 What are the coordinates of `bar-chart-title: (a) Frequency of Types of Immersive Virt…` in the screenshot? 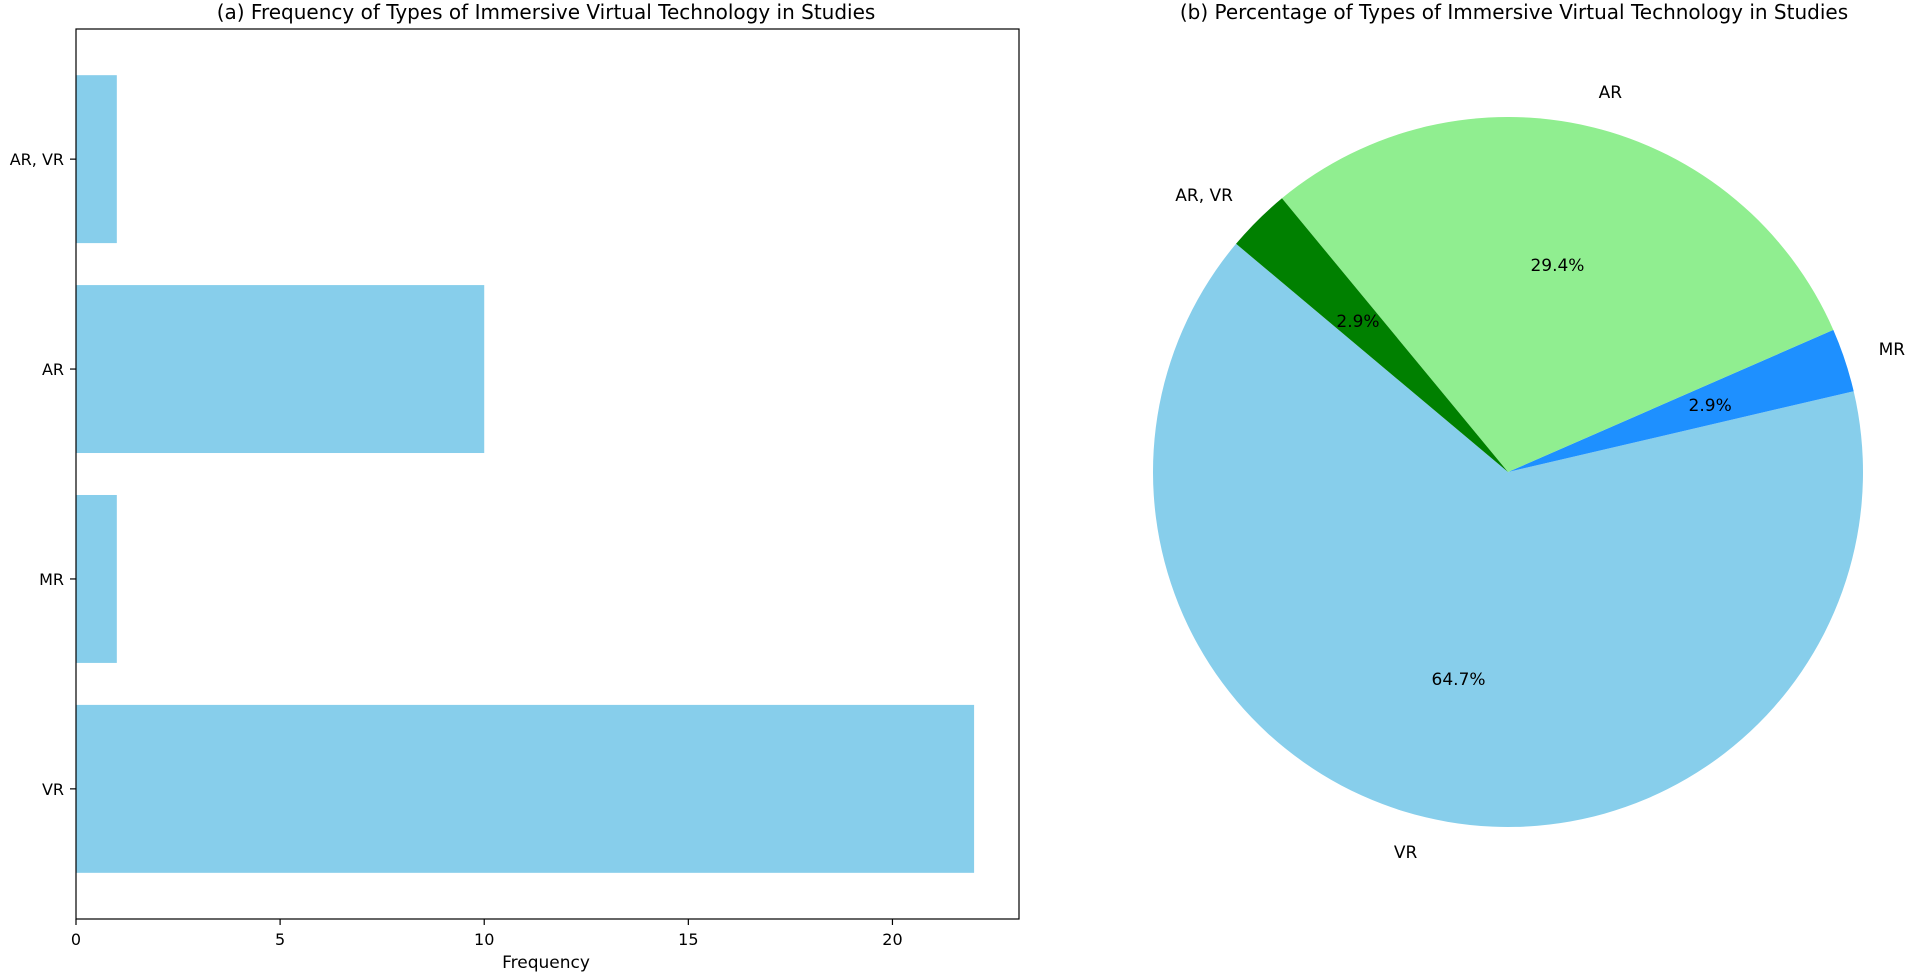 It's located at (546, 12).